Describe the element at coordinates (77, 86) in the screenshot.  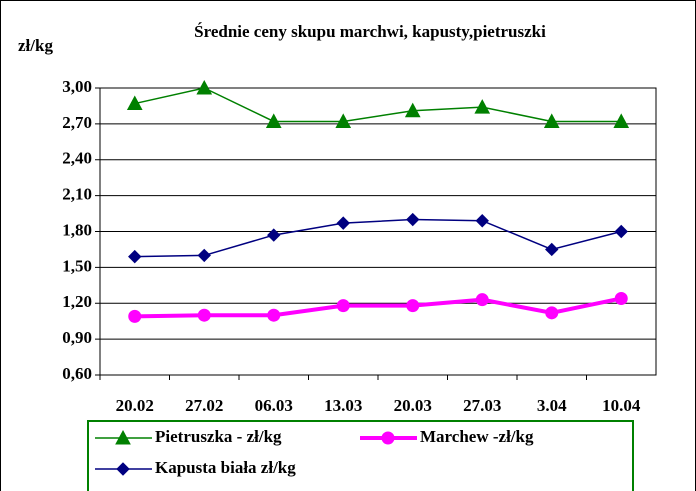
I see `y-tick-label: 3,00` at that location.